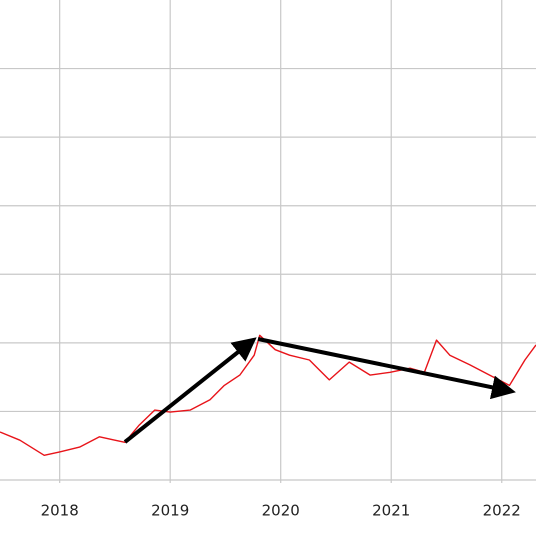  What do you see at coordinates (60, 511) in the screenshot?
I see `x-tick-label: 2018` at bounding box center [60, 511].